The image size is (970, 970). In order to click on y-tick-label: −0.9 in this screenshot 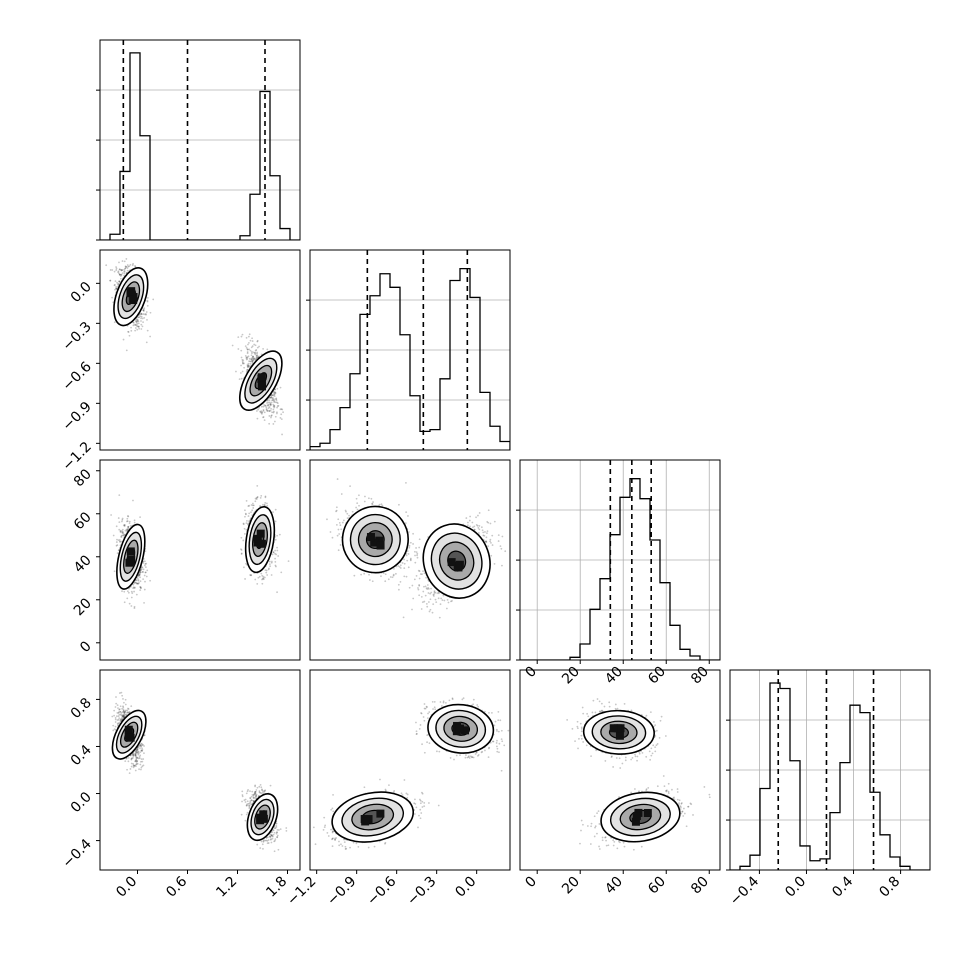, I will do `click(76, 416)`.